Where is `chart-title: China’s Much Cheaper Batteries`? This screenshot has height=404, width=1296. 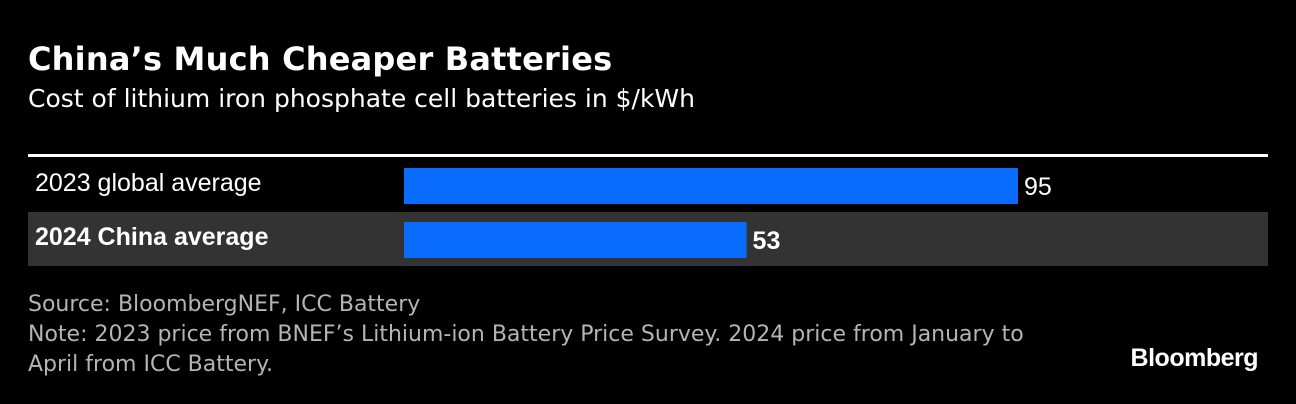
chart-title: China’s Much Cheaper Batteries is located at coordinates (320, 59).